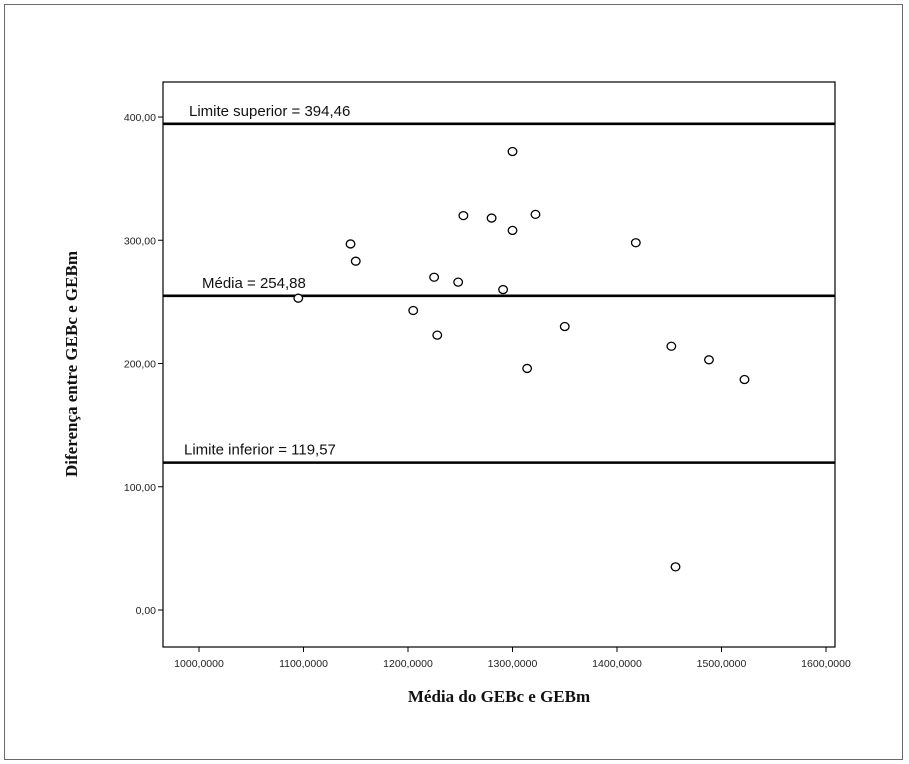  I want to click on x-tick-label: 1300,0000, so click(513, 664).